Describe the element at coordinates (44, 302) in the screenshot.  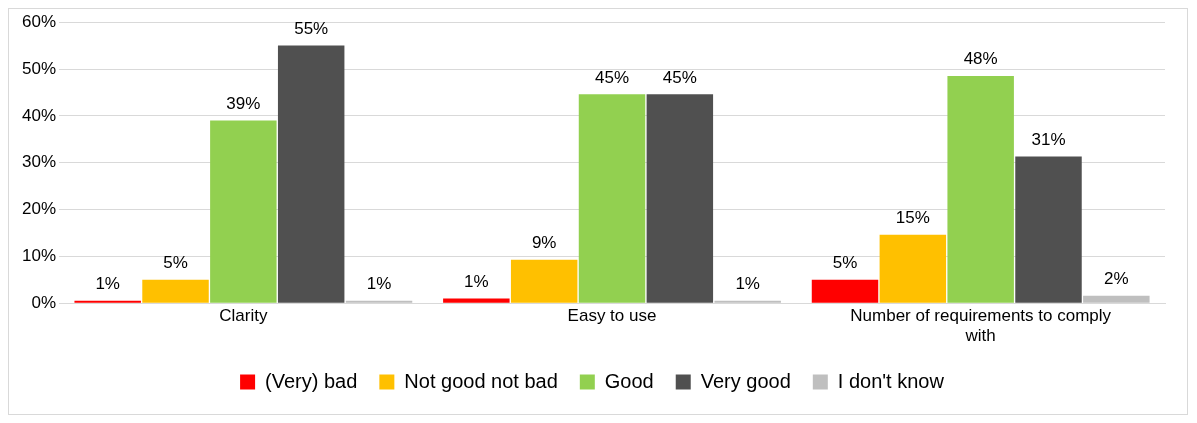
I see `y-tick-label: 0%` at that location.